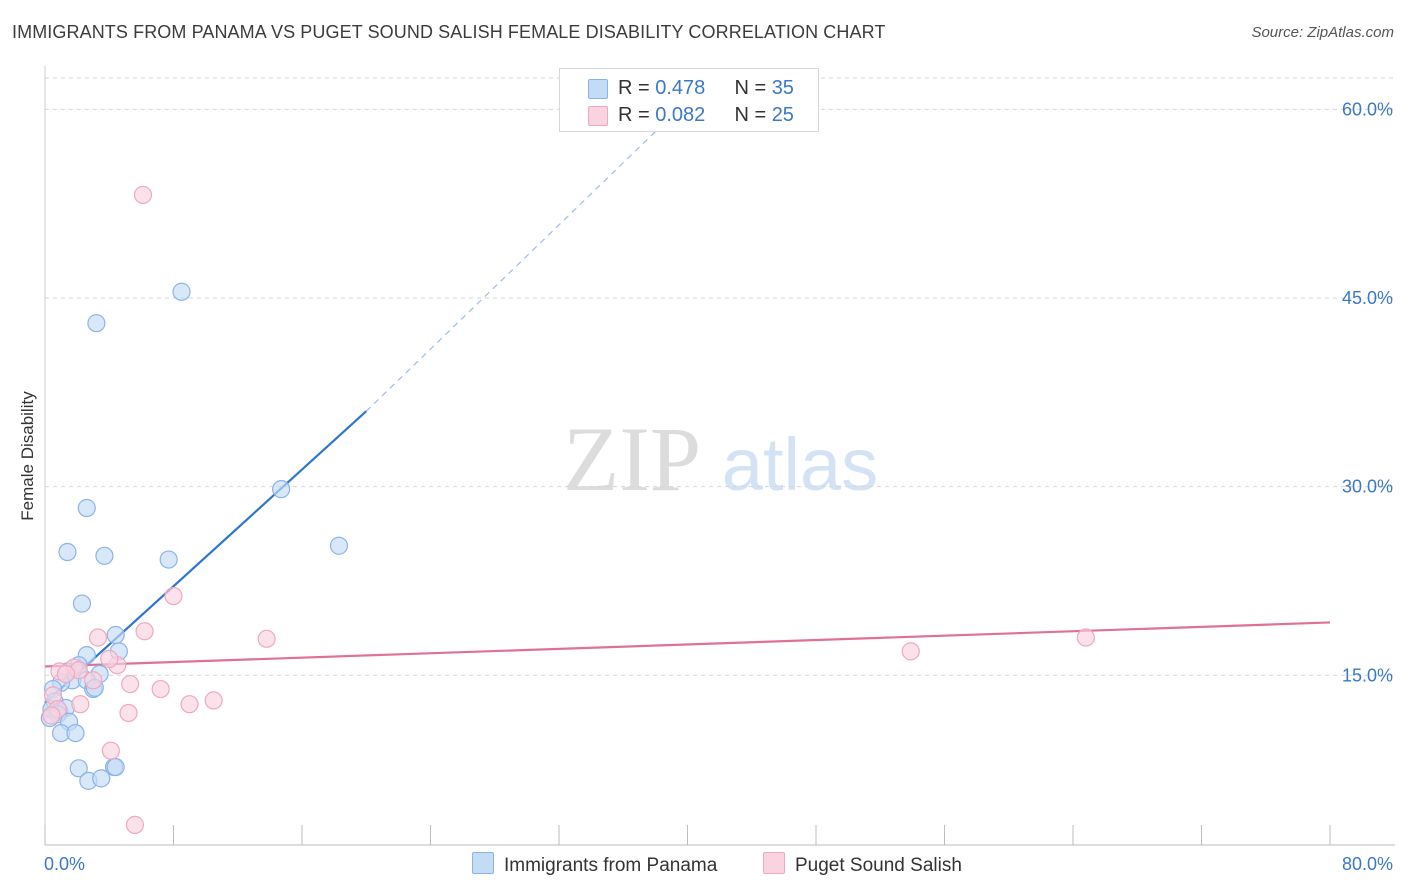 The height and width of the screenshot is (892, 1406). I want to click on bottom-legend-swatch-salish, so click(774, 863).